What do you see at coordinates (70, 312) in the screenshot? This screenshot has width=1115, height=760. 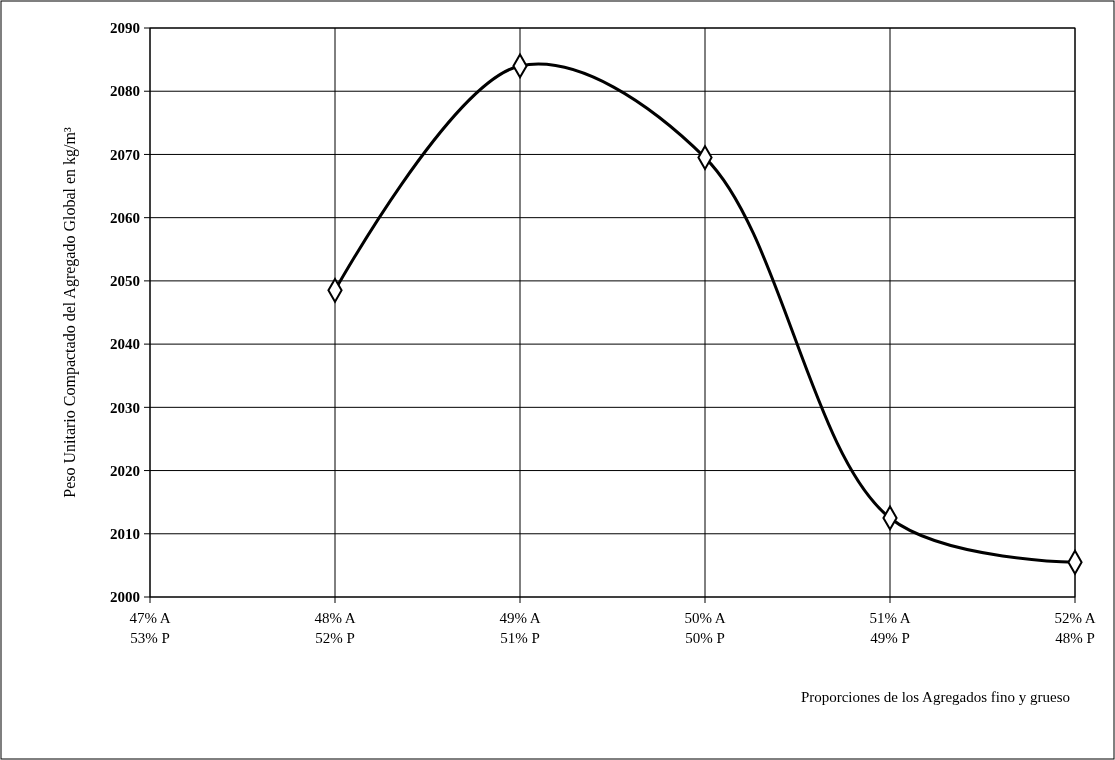 I see `y-axis-title: Peso Unitario Compactado del Agregado Global en kg/m³` at bounding box center [70, 312].